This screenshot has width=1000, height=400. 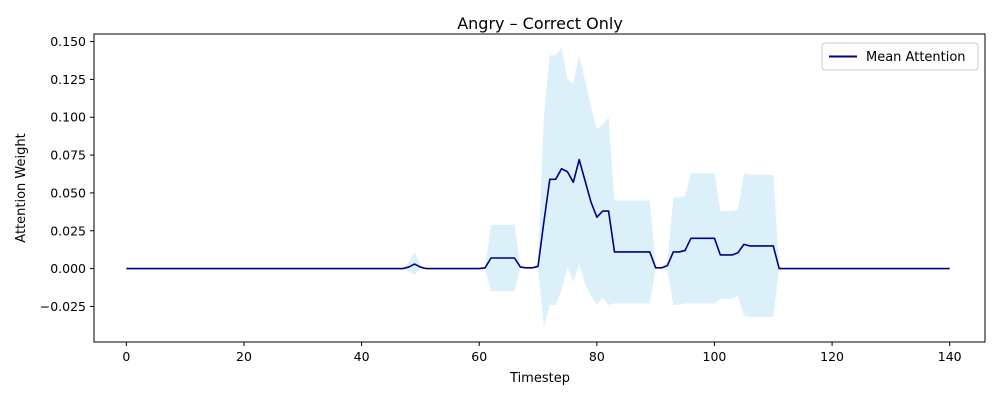 I want to click on y-tick-label: 0.150, so click(x=68, y=41).